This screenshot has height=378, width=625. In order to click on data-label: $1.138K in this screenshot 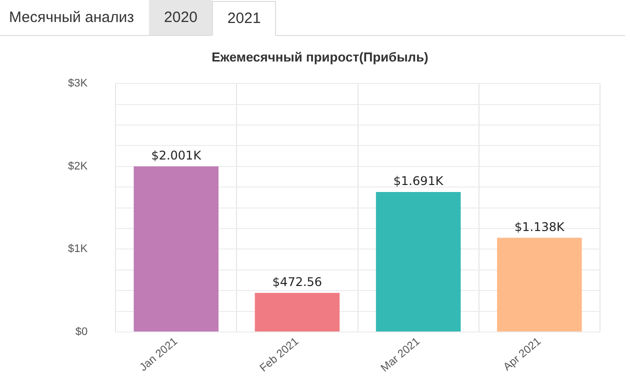, I will do `click(540, 227)`.